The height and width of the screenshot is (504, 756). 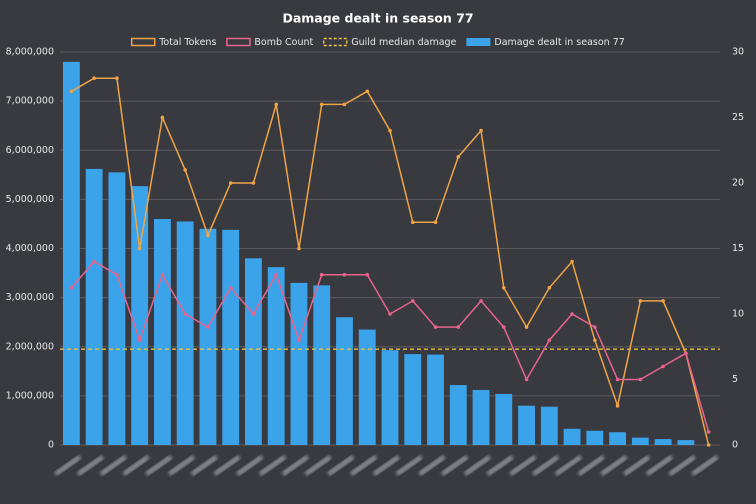 What do you see at coordinates (30, 150) in the screenshot?
I see `y-tick-label: 6,000,000` at bounding box center [30, 150].